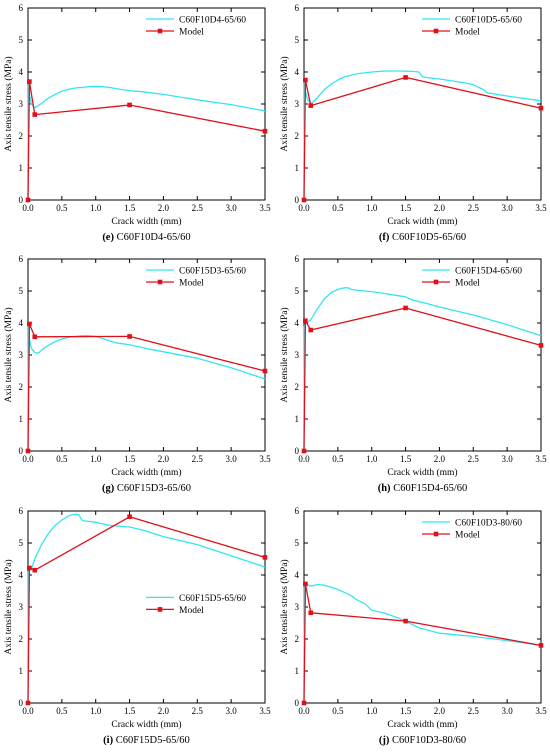  What do you see at coordinates (427, 237) in the screenshot?
I see `caption-text: C60F10D5-65/60` at bounding box center [427, 237].